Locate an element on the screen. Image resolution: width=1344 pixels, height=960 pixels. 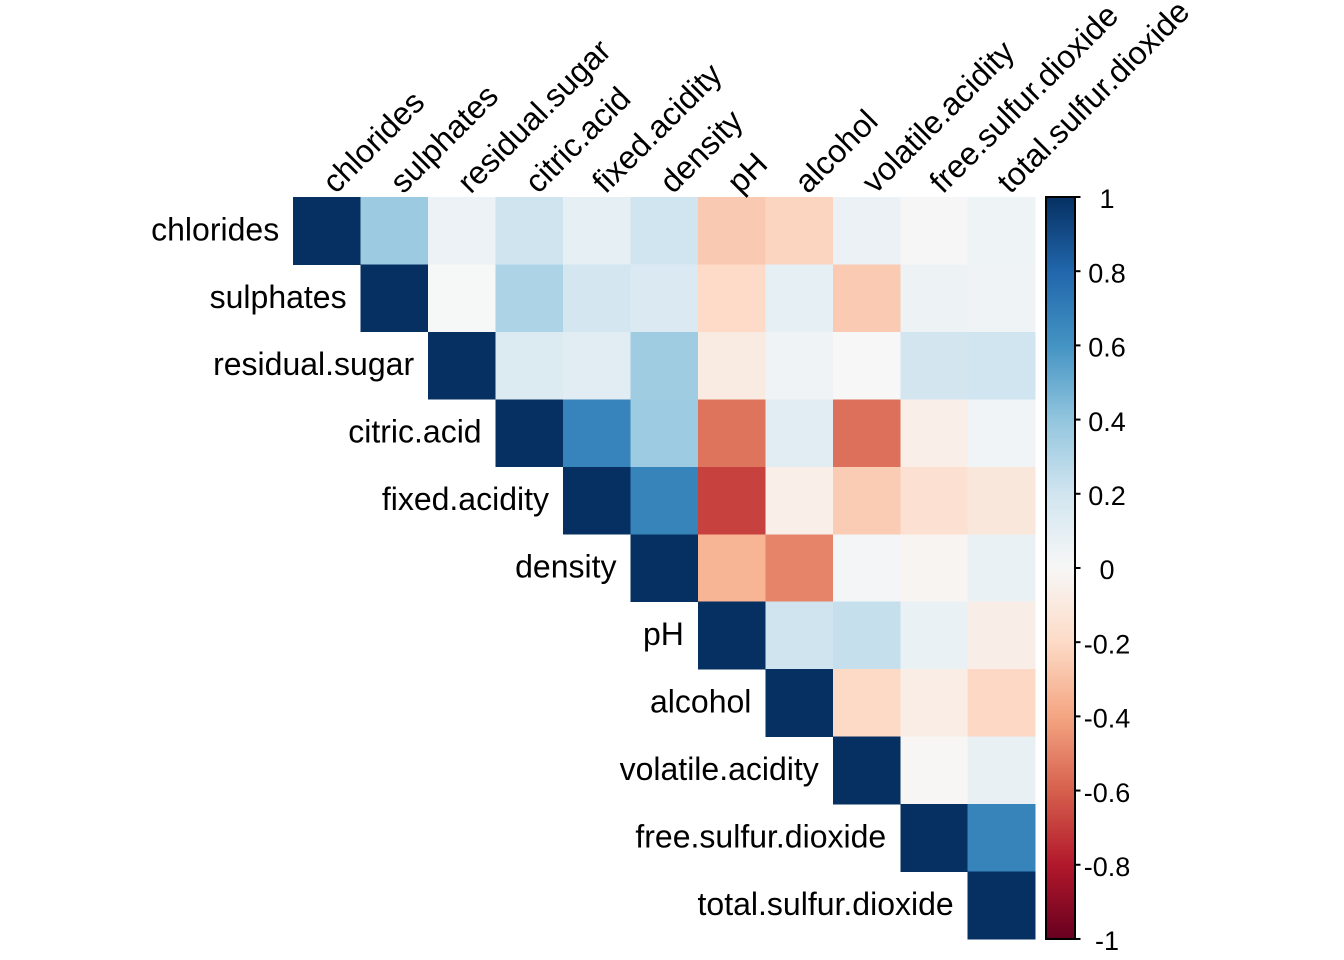
svg-text: fixed.acidity is located at coordinates (465, 499).